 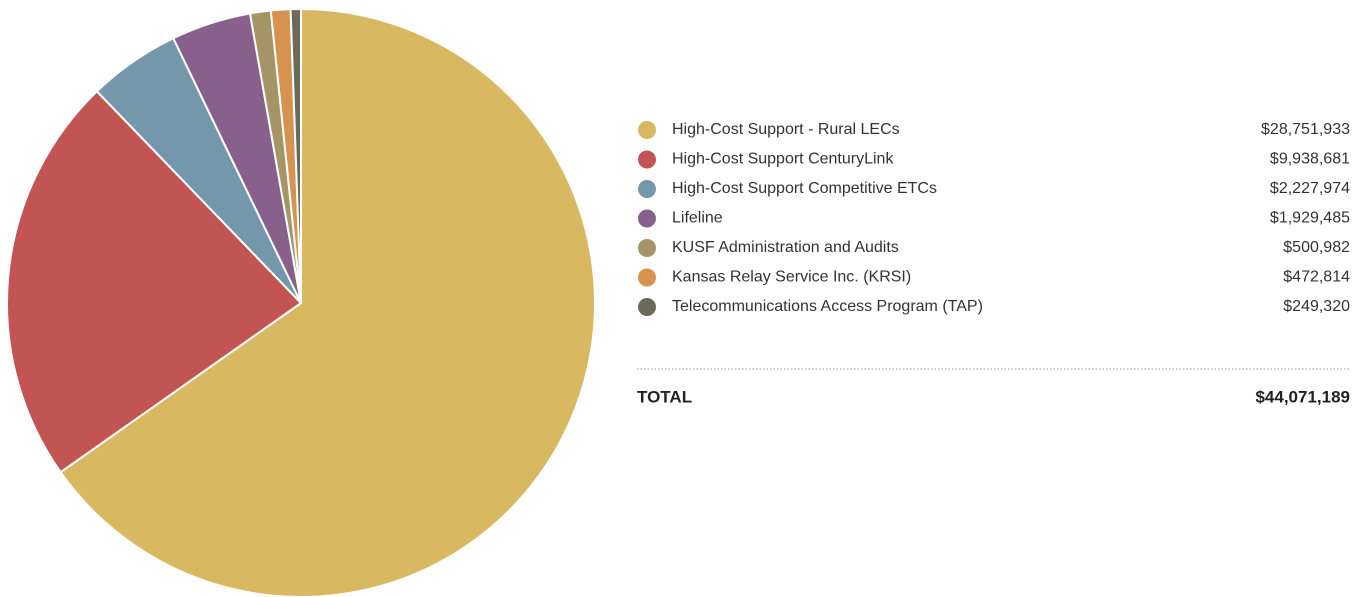 I want to click on value-label: $28,751,933, so click(x=1305, y=129).